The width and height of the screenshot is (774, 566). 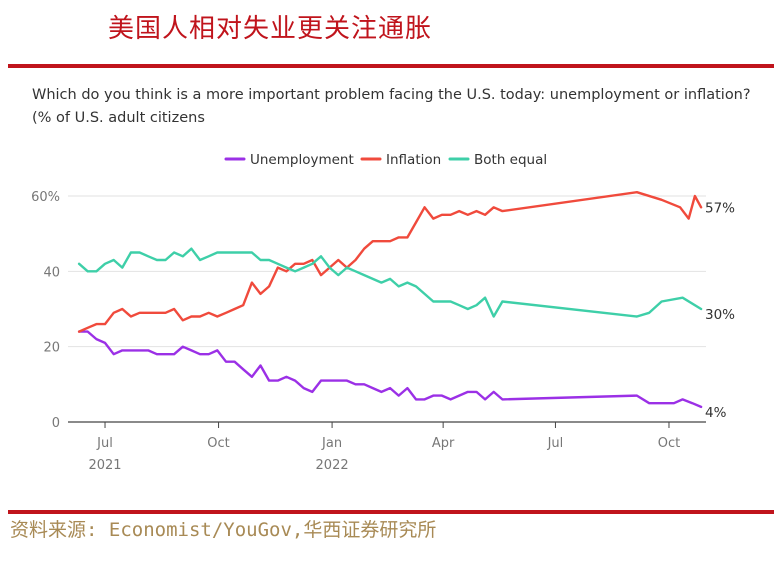 I want to click on x-tick-label: Apr, so click(x=443, y=443).